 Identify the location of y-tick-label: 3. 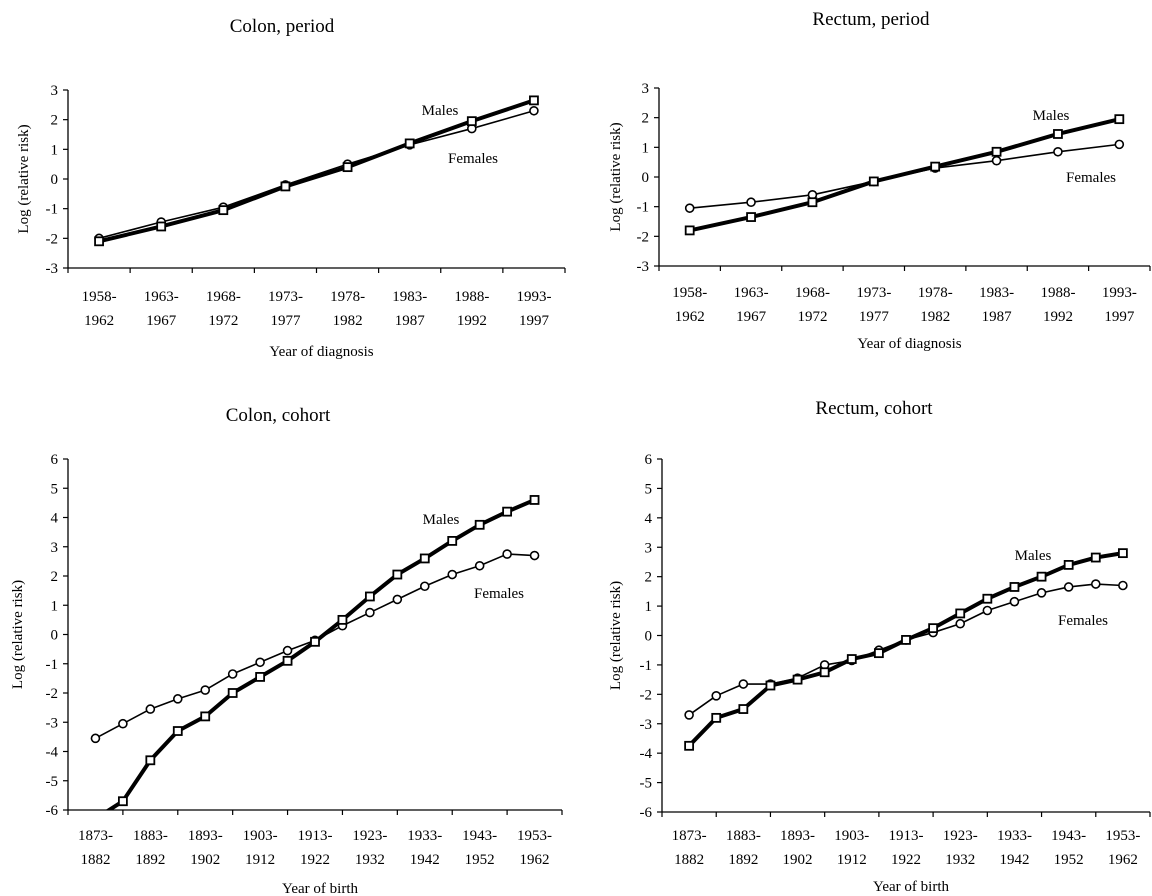
(55, 91).